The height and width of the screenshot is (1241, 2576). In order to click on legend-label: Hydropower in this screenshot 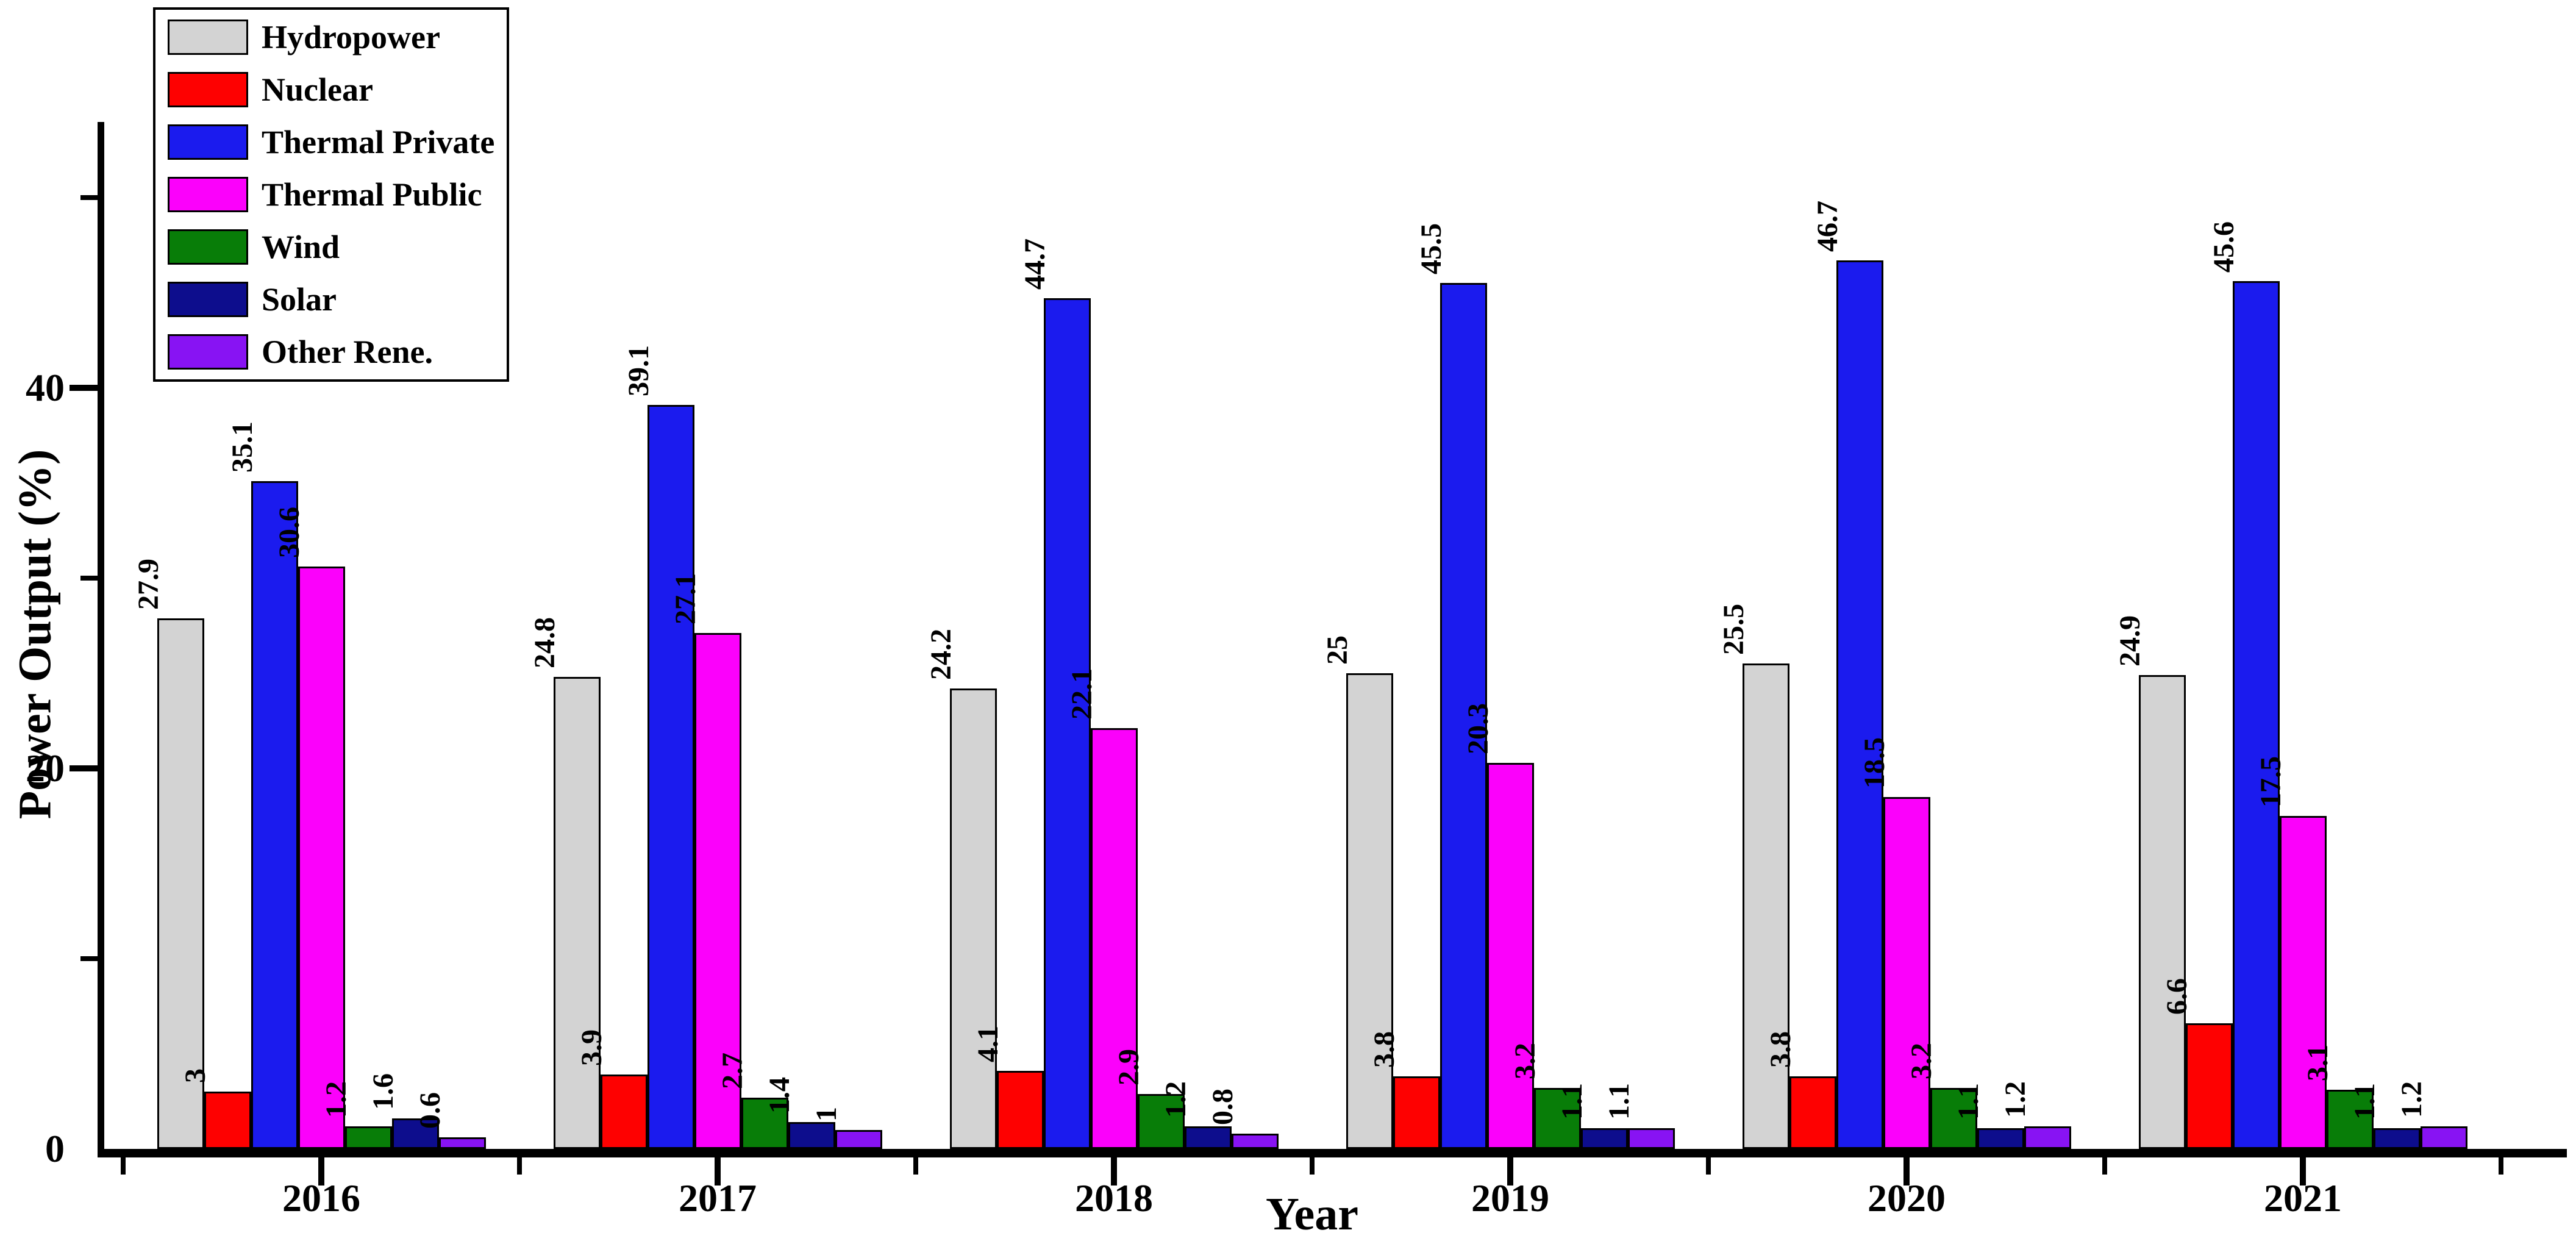, I will do `click(351, 37)`.